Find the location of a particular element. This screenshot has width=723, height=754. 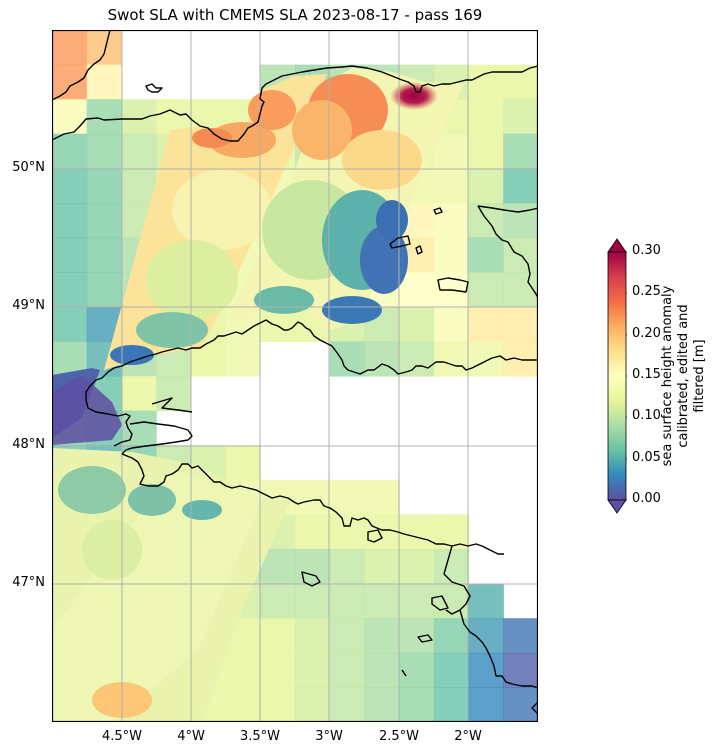

y-tick-49n: 49°N is located at coordinates (28, 305).